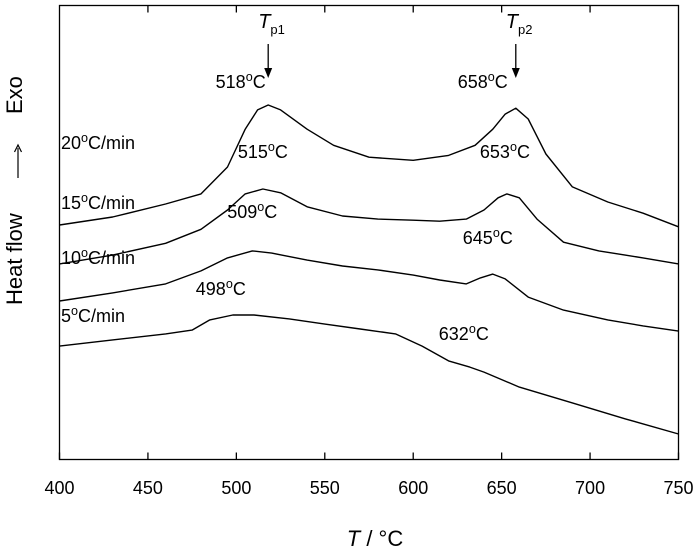 The width and height of the screenshot is (700, 555). Describe the element at coordinates (413, 488) in the screenshot. I see `x-tick-label: 600` at that location.